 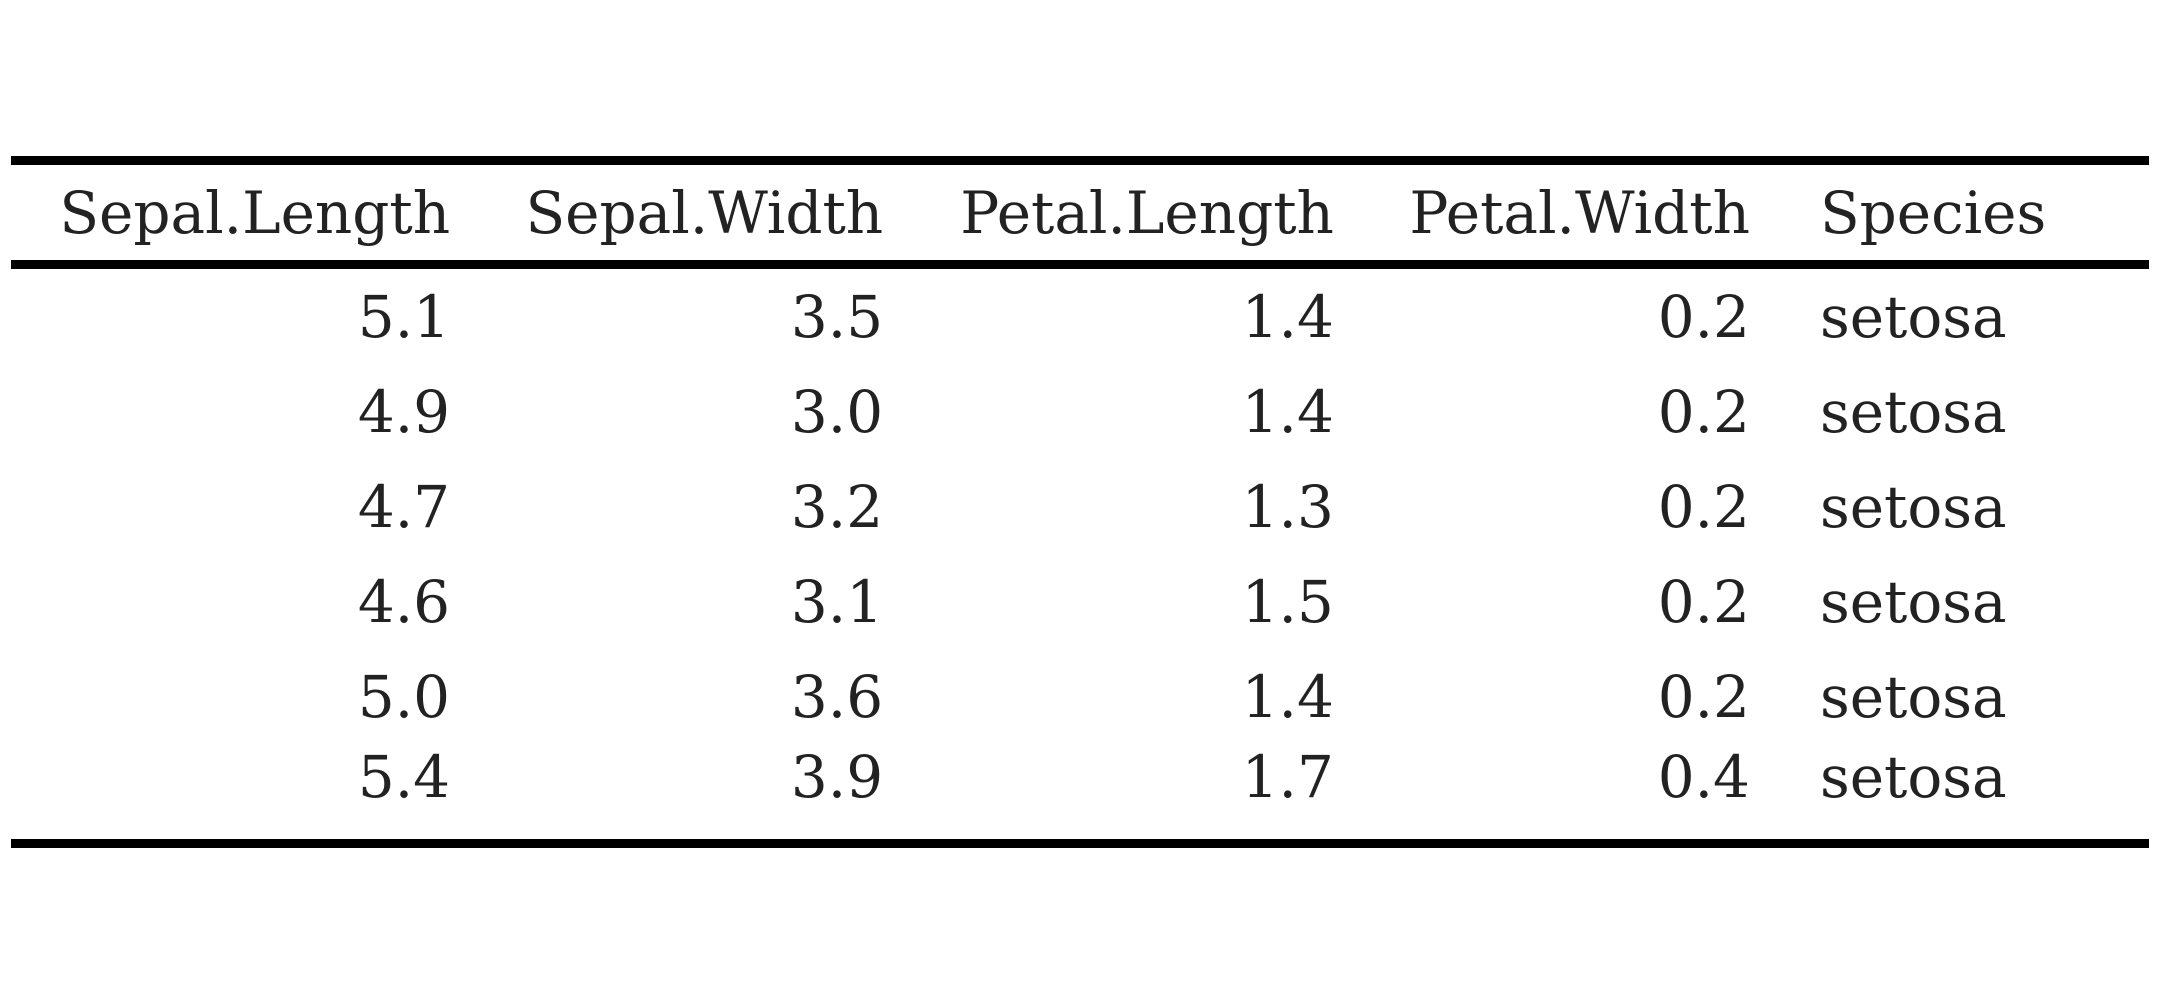 I want to click on table-row: 5.4 3.9 1.7 0.4 setosa, so click(x=1080, y=794).